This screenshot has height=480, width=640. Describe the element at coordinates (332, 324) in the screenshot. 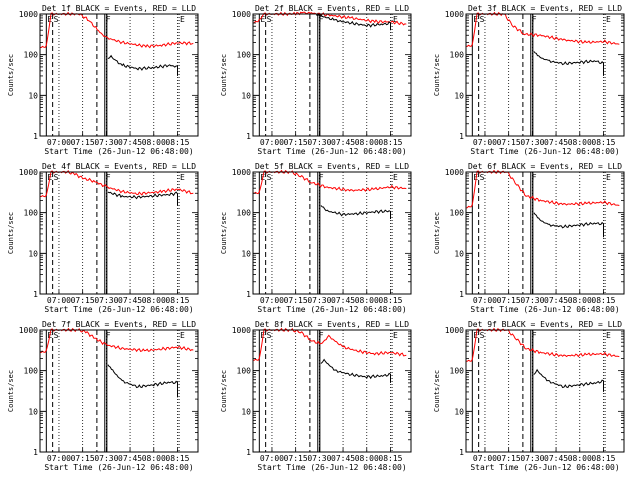

I see `panel-title: Det 8f BLACK = Events, RED = LLD` at that location.